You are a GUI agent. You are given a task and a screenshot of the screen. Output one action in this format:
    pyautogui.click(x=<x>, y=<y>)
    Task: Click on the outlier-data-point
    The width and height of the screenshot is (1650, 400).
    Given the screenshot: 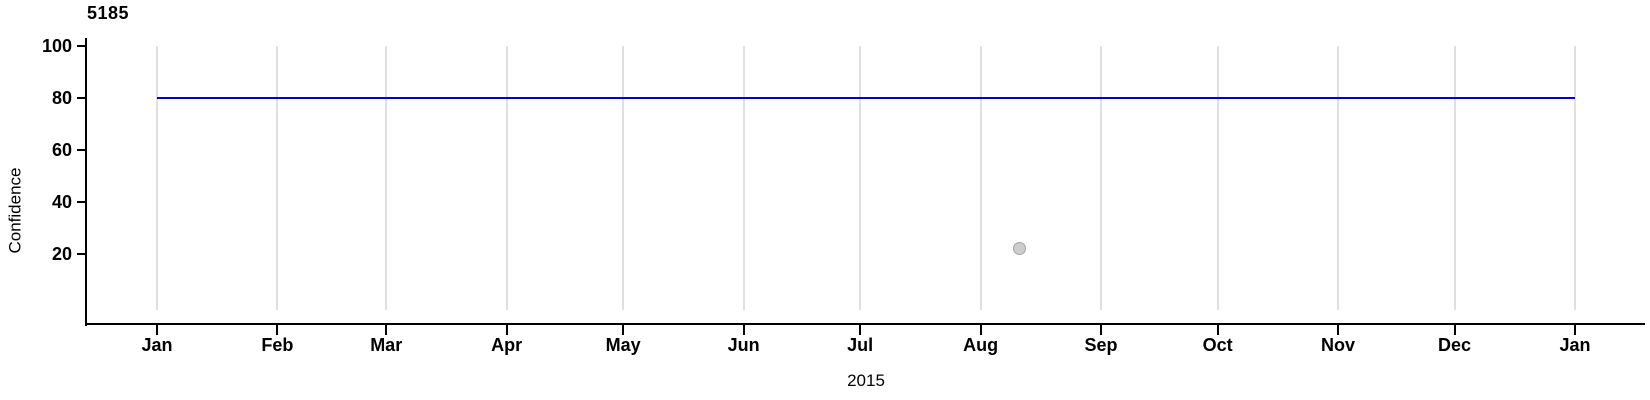 What is the action you would take?
    pyautogui.click(x=1019, y=249)
    